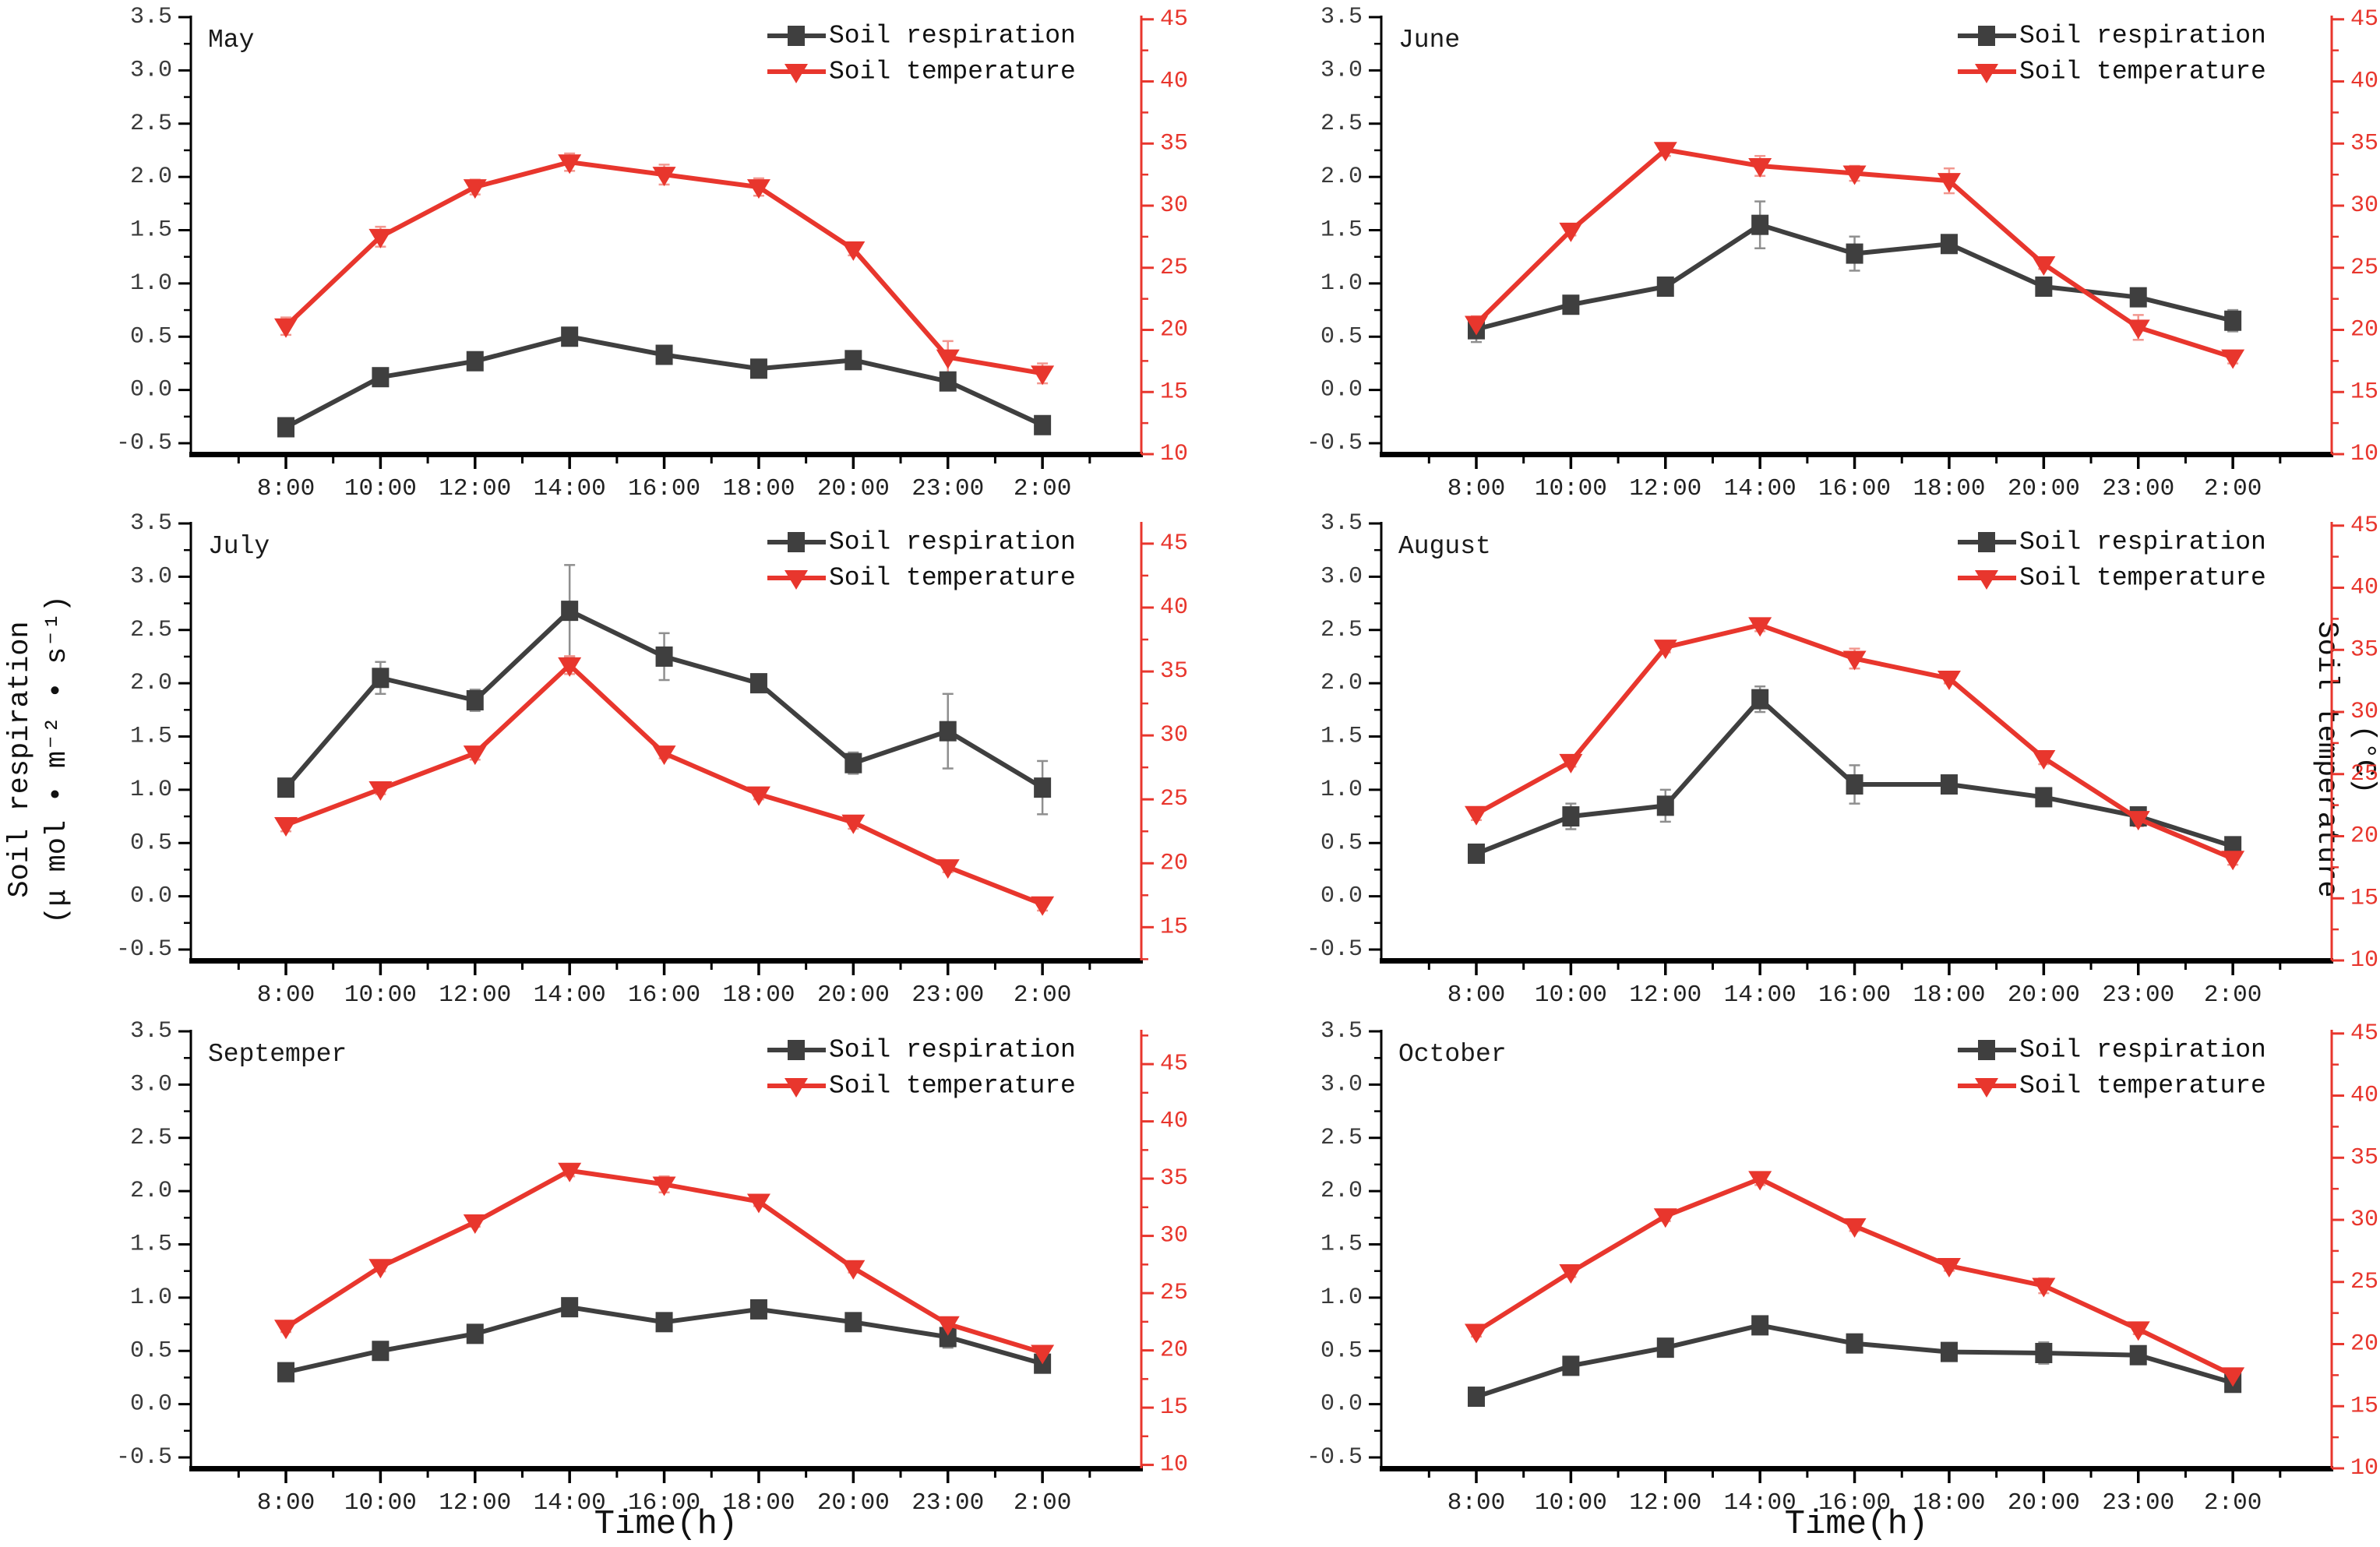 This screenshot has height=1547, width=2380. Describe the element at coordinates (2364, 650) in the screenshot. I see `right-tick-label: 35` at that location.